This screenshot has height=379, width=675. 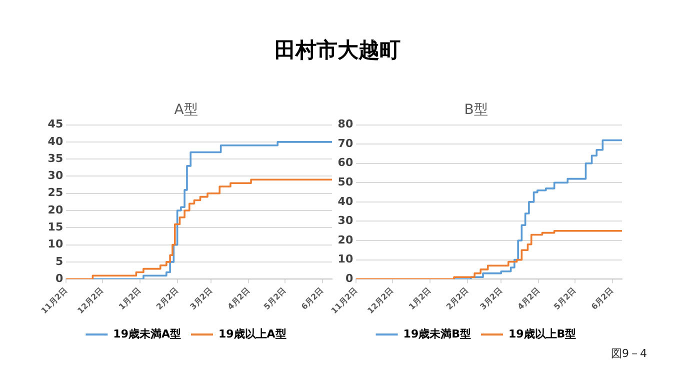 What do you see at coordinates (252, 333) in the screenshot?
I see `legend-label: 19歳以上A型` at bounding box center [252, 333].